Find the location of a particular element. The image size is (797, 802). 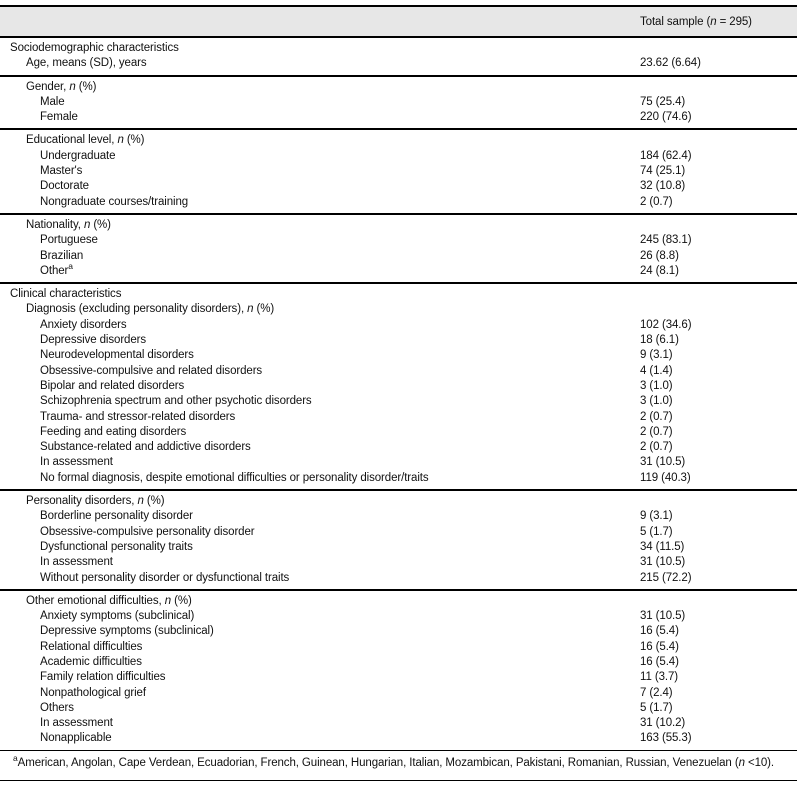

row-label: Nongraduate courses/training is located at coordinates (320, 202).